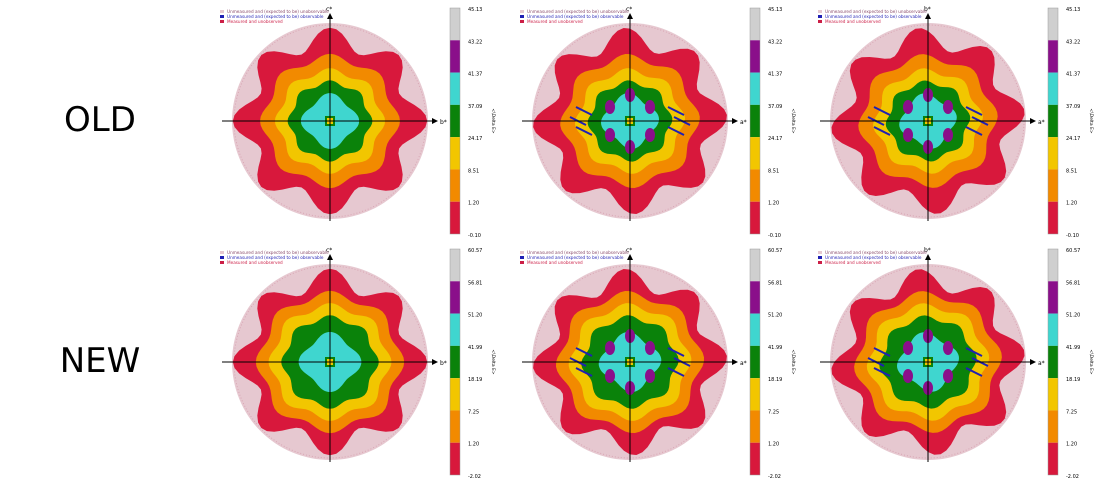  I want to click on colorbar-tick-label: 41.37, so click(475, 75).